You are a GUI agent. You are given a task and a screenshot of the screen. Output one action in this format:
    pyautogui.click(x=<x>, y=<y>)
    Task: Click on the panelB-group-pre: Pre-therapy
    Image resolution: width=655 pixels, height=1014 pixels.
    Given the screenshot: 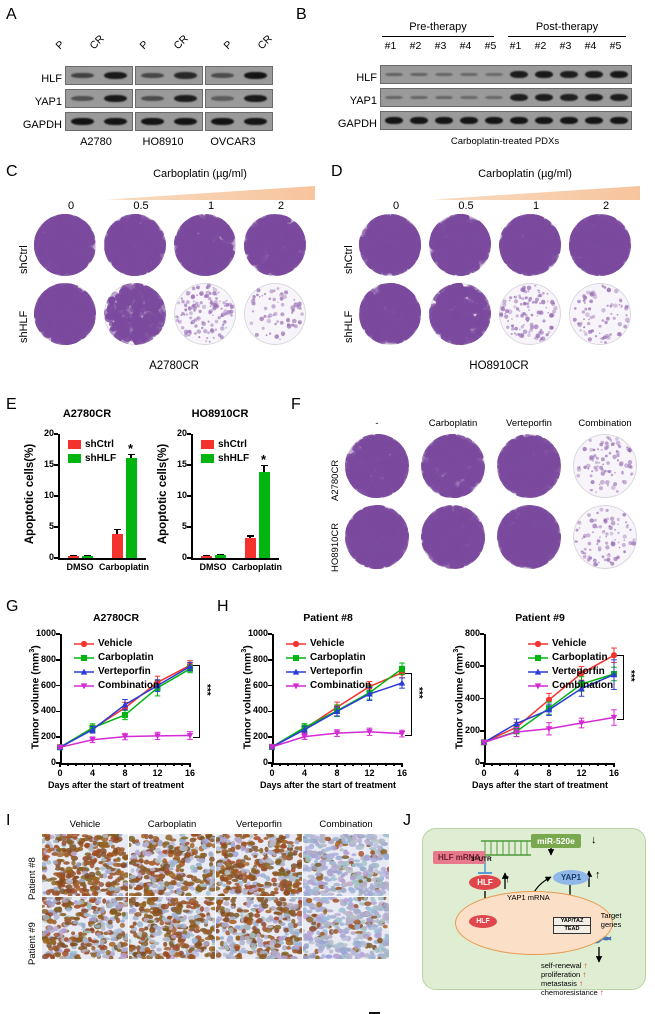 What is the action you would take?
    pyautogui.click(x=438, y=27)
    